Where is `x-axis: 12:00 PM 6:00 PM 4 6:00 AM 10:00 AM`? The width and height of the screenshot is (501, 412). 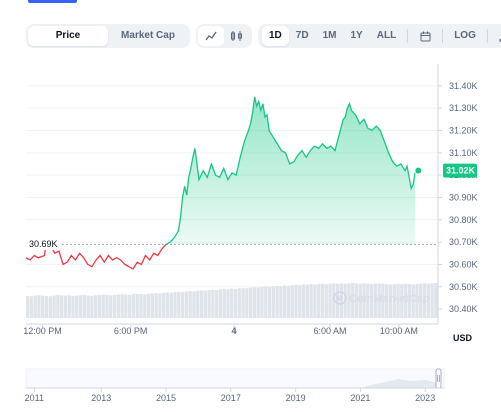
x-axis: 12:00 PM 6:00 PM 4 6:00 AM 10:00 AM is located at coordinates (230, 329).